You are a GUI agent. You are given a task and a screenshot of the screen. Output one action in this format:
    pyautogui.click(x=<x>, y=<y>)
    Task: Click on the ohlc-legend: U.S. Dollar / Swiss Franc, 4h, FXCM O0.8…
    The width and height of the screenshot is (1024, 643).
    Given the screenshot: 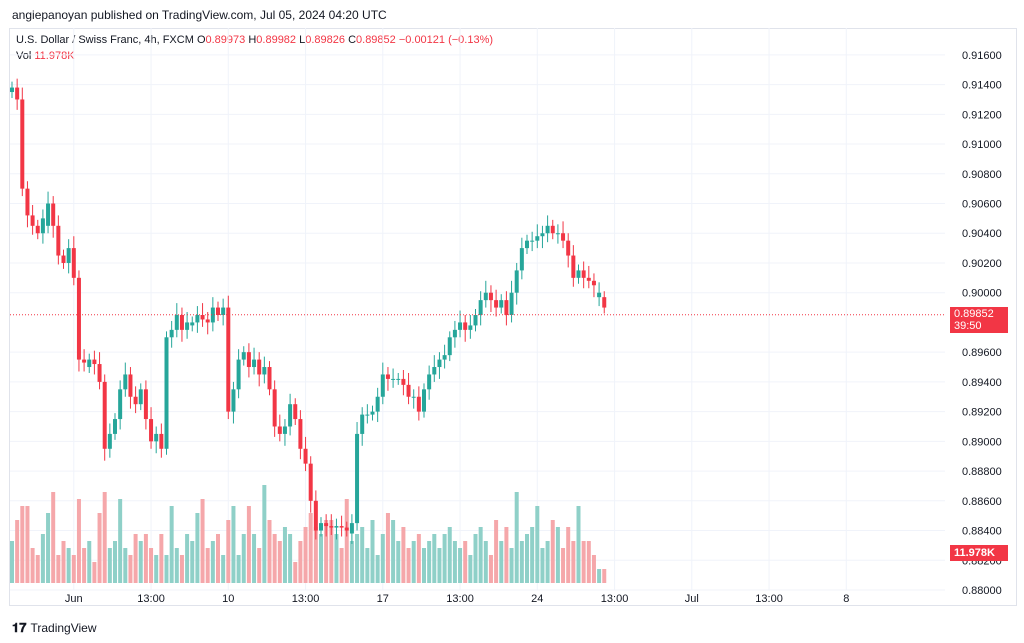 What is the action you would take?
    pyautogui.click(x=254, y=40)
    